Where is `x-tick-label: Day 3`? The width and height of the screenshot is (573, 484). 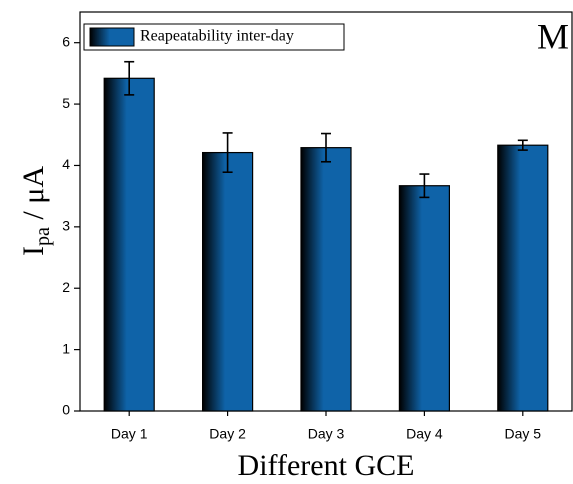
x-tick-label: Day 3 is located at coordinates (326, 434).